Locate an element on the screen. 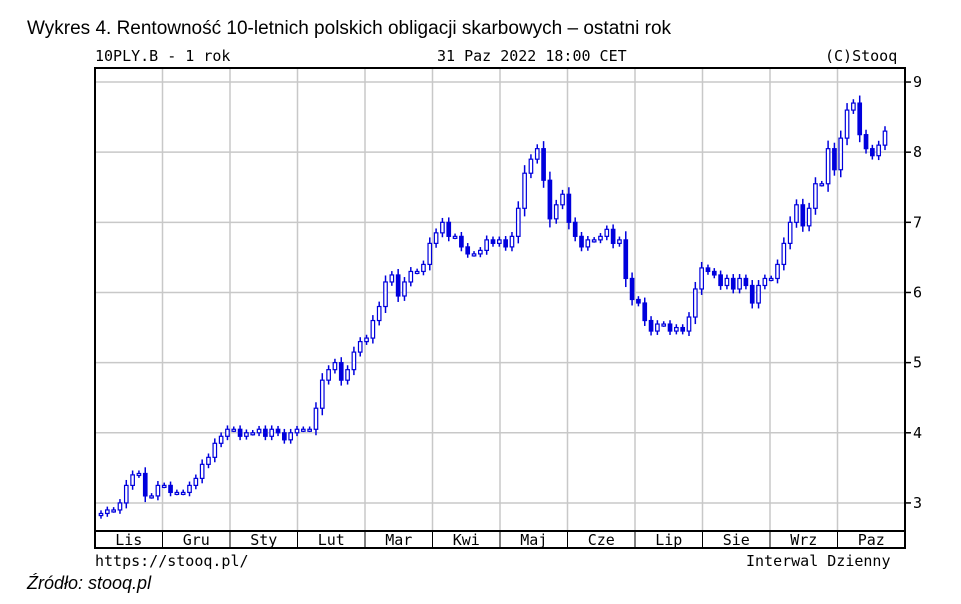 This screenshot has height=604, width=961. x-tick-label: Wrz is located at coordinates (803, 540).